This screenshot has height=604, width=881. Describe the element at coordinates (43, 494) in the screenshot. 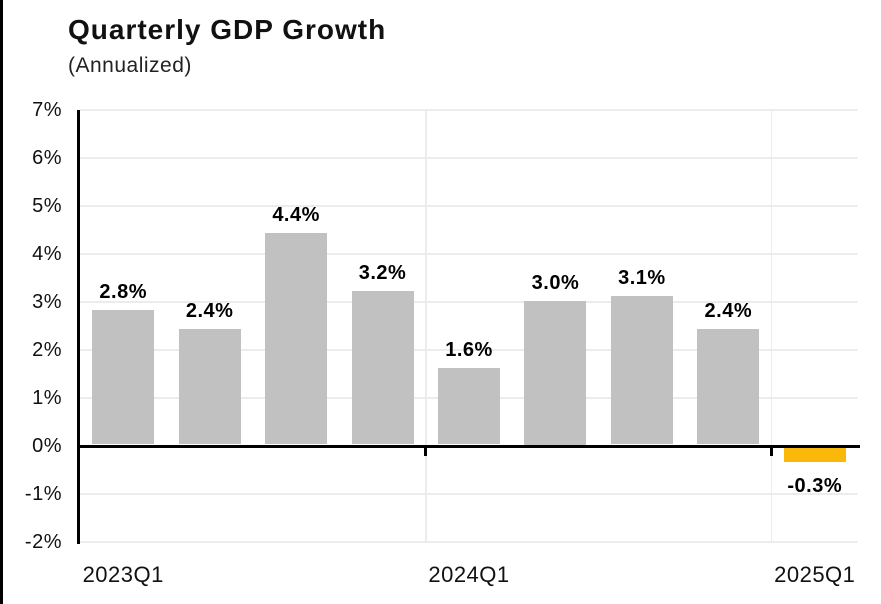

I see `y-axis-tick-label: -1%` at that location.